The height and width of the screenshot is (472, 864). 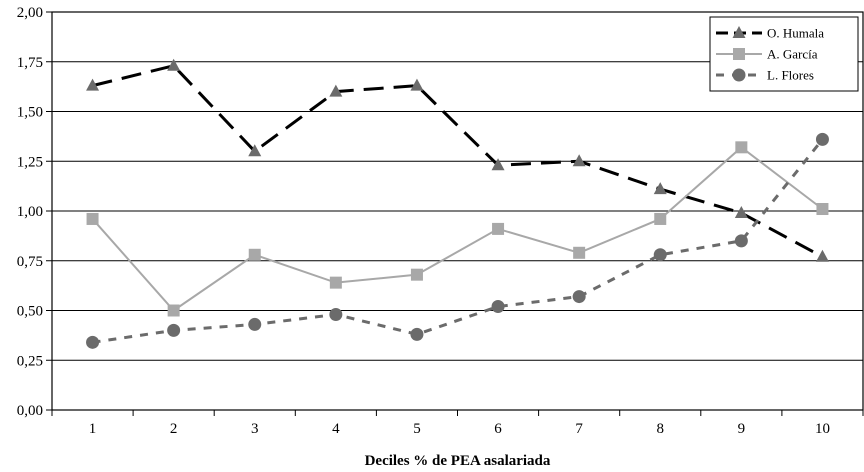 What do you see at coordinates (417, 429) in the screenshot?
I see `x-tick-label: 5` at bounding box center [417, 429].